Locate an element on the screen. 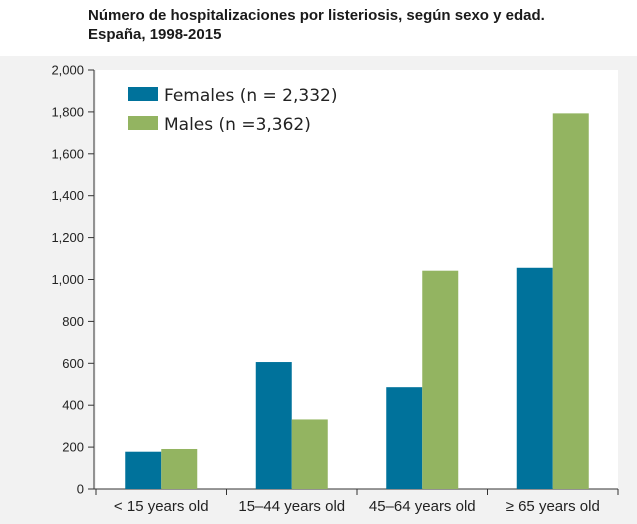 The image size is (637, 524). y-tick-label: 200 is located at coordinates (73, 447).